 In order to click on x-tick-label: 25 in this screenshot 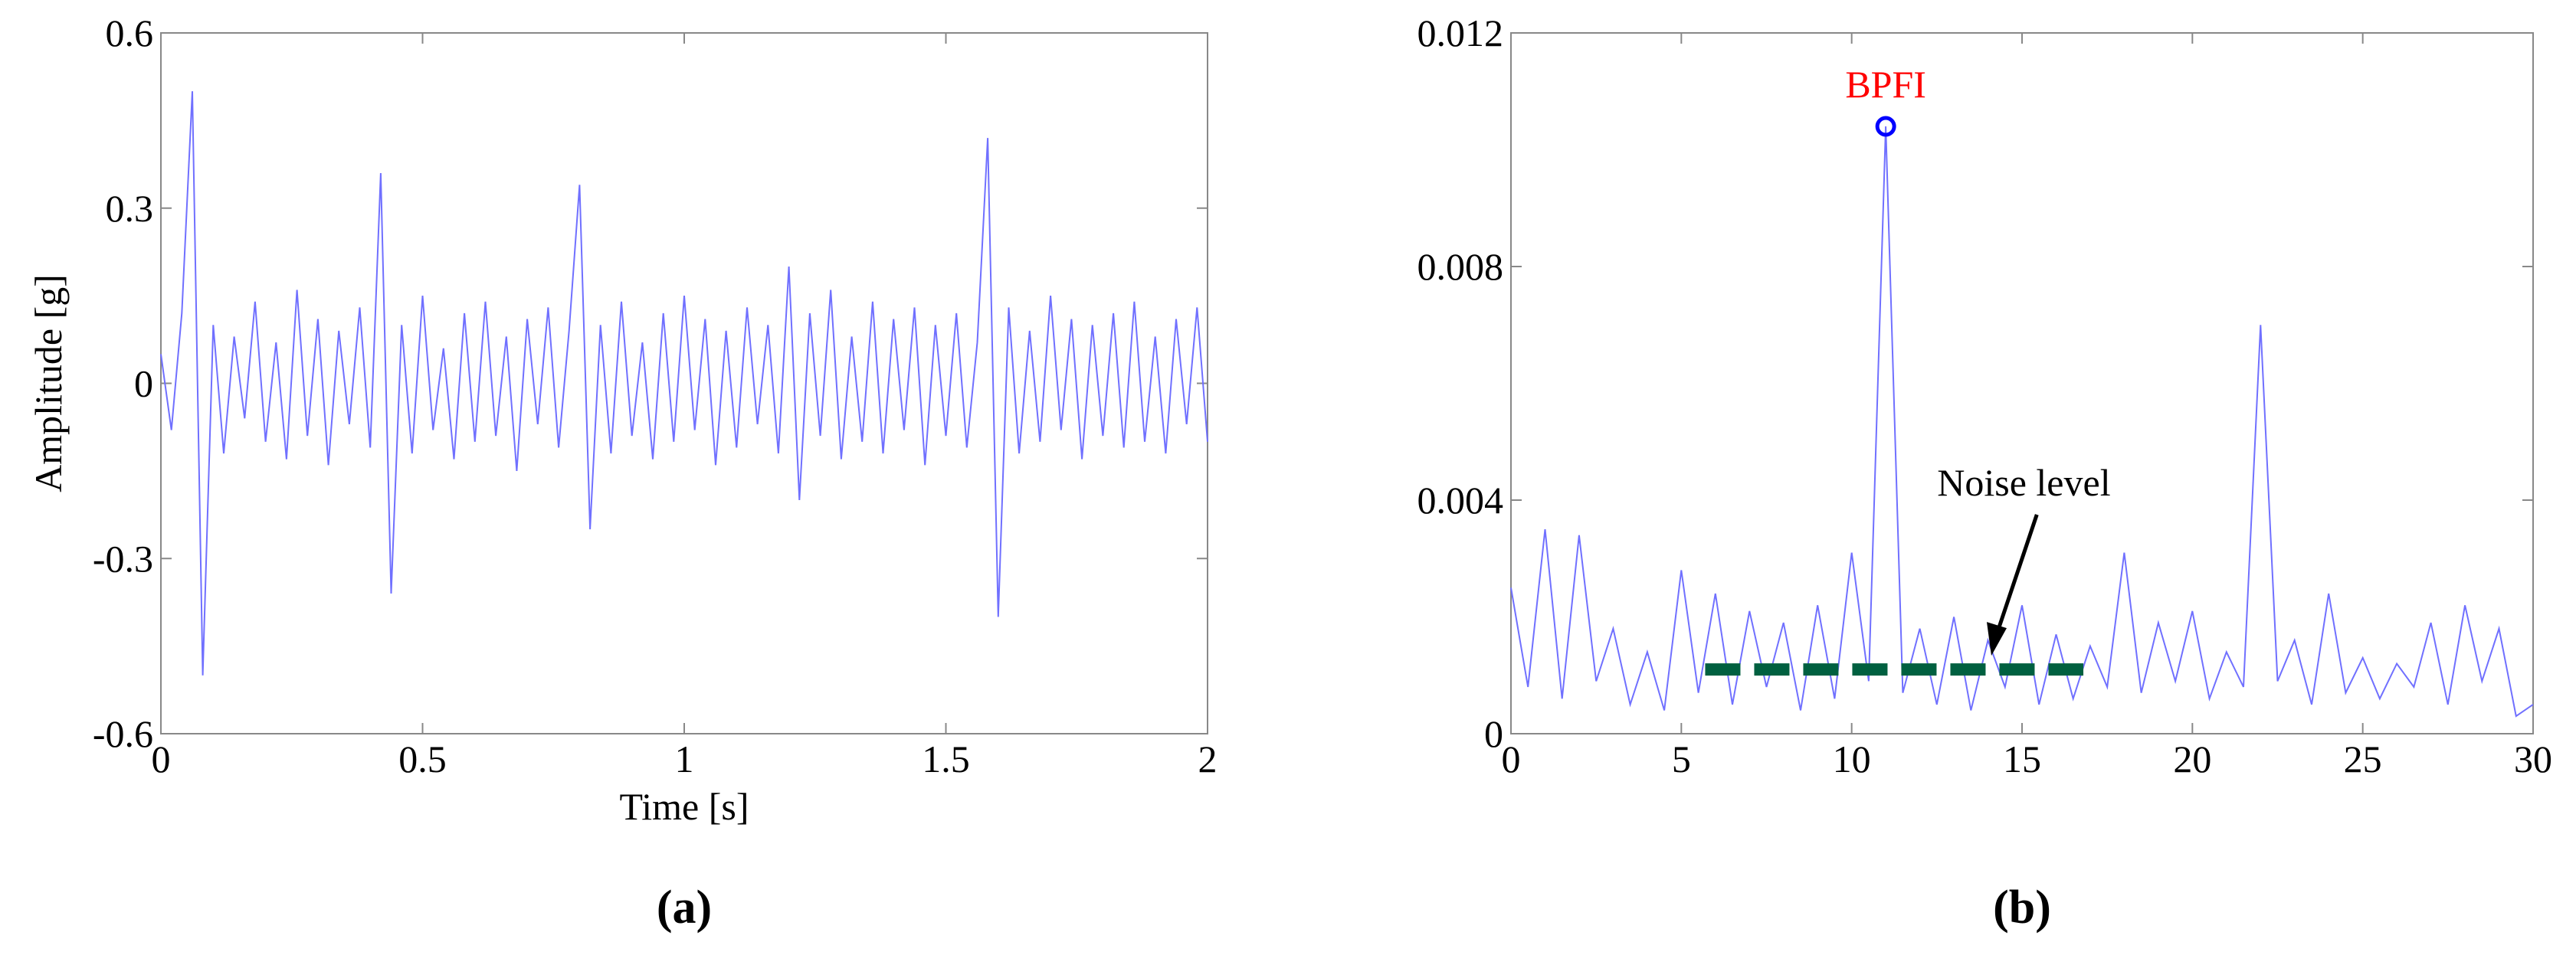, I will do `click(2363, 759)`.